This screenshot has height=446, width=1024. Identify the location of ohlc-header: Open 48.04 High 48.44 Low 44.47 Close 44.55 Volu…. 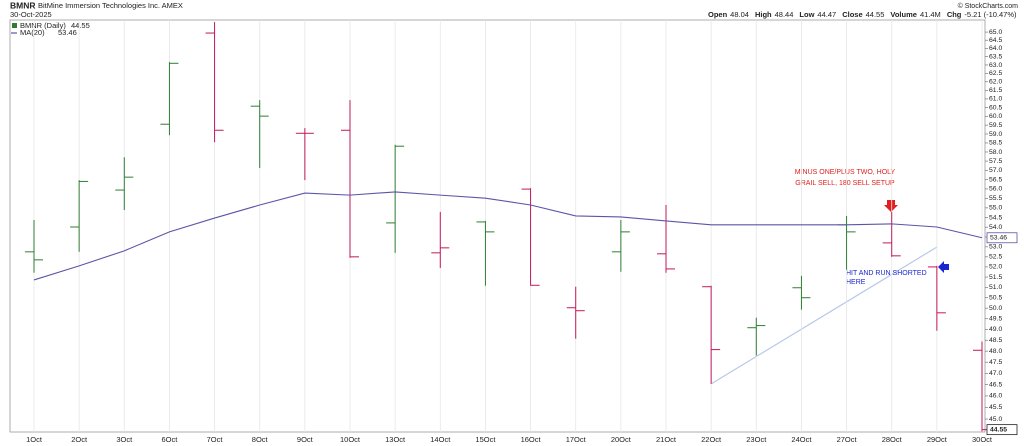
(862, 14).